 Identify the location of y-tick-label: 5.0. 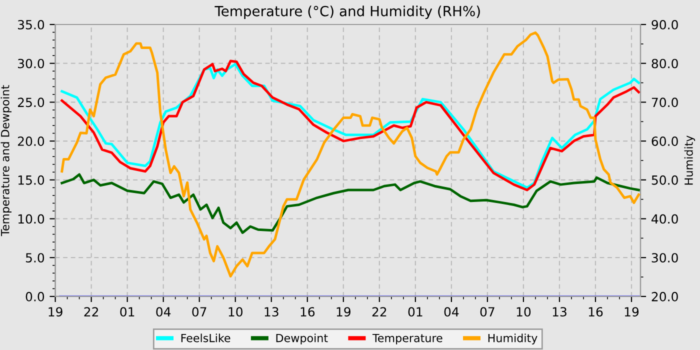
(35, 258).